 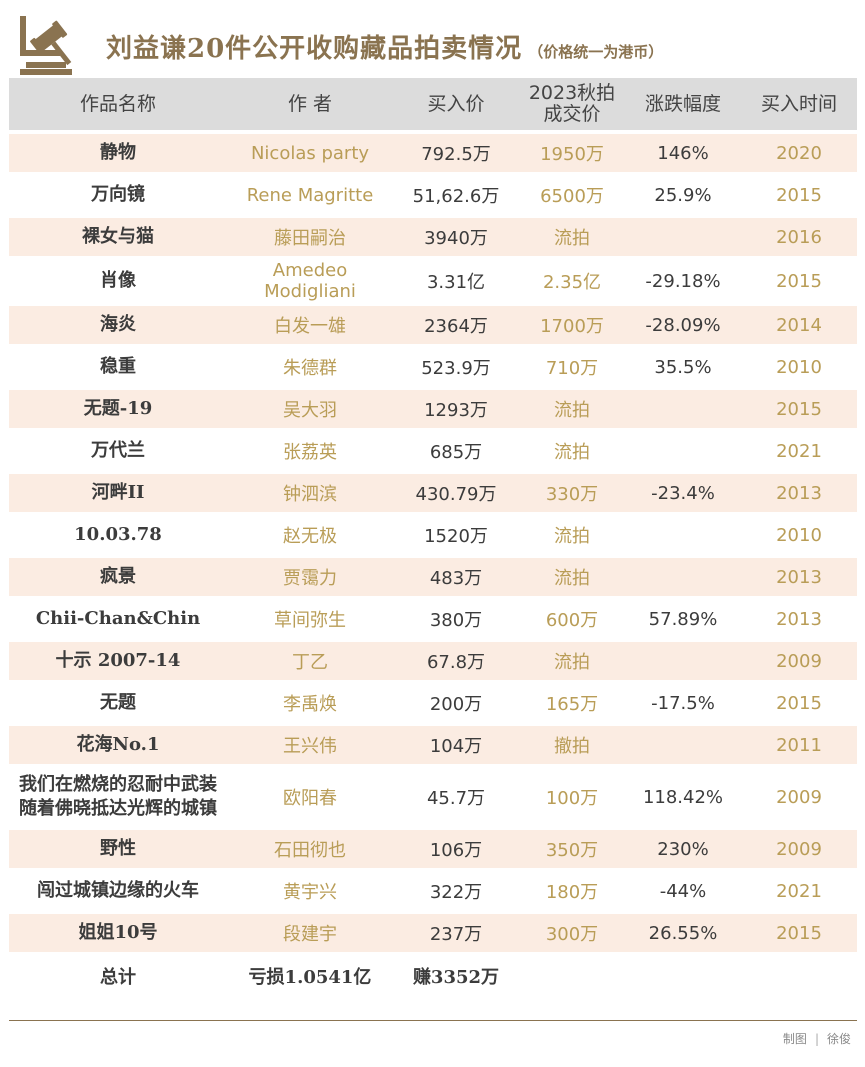 What do you see at coordinates (310, 796) in the screenshot?
I see `artist-name: 欧阳春` at bounding box center [310, 796].